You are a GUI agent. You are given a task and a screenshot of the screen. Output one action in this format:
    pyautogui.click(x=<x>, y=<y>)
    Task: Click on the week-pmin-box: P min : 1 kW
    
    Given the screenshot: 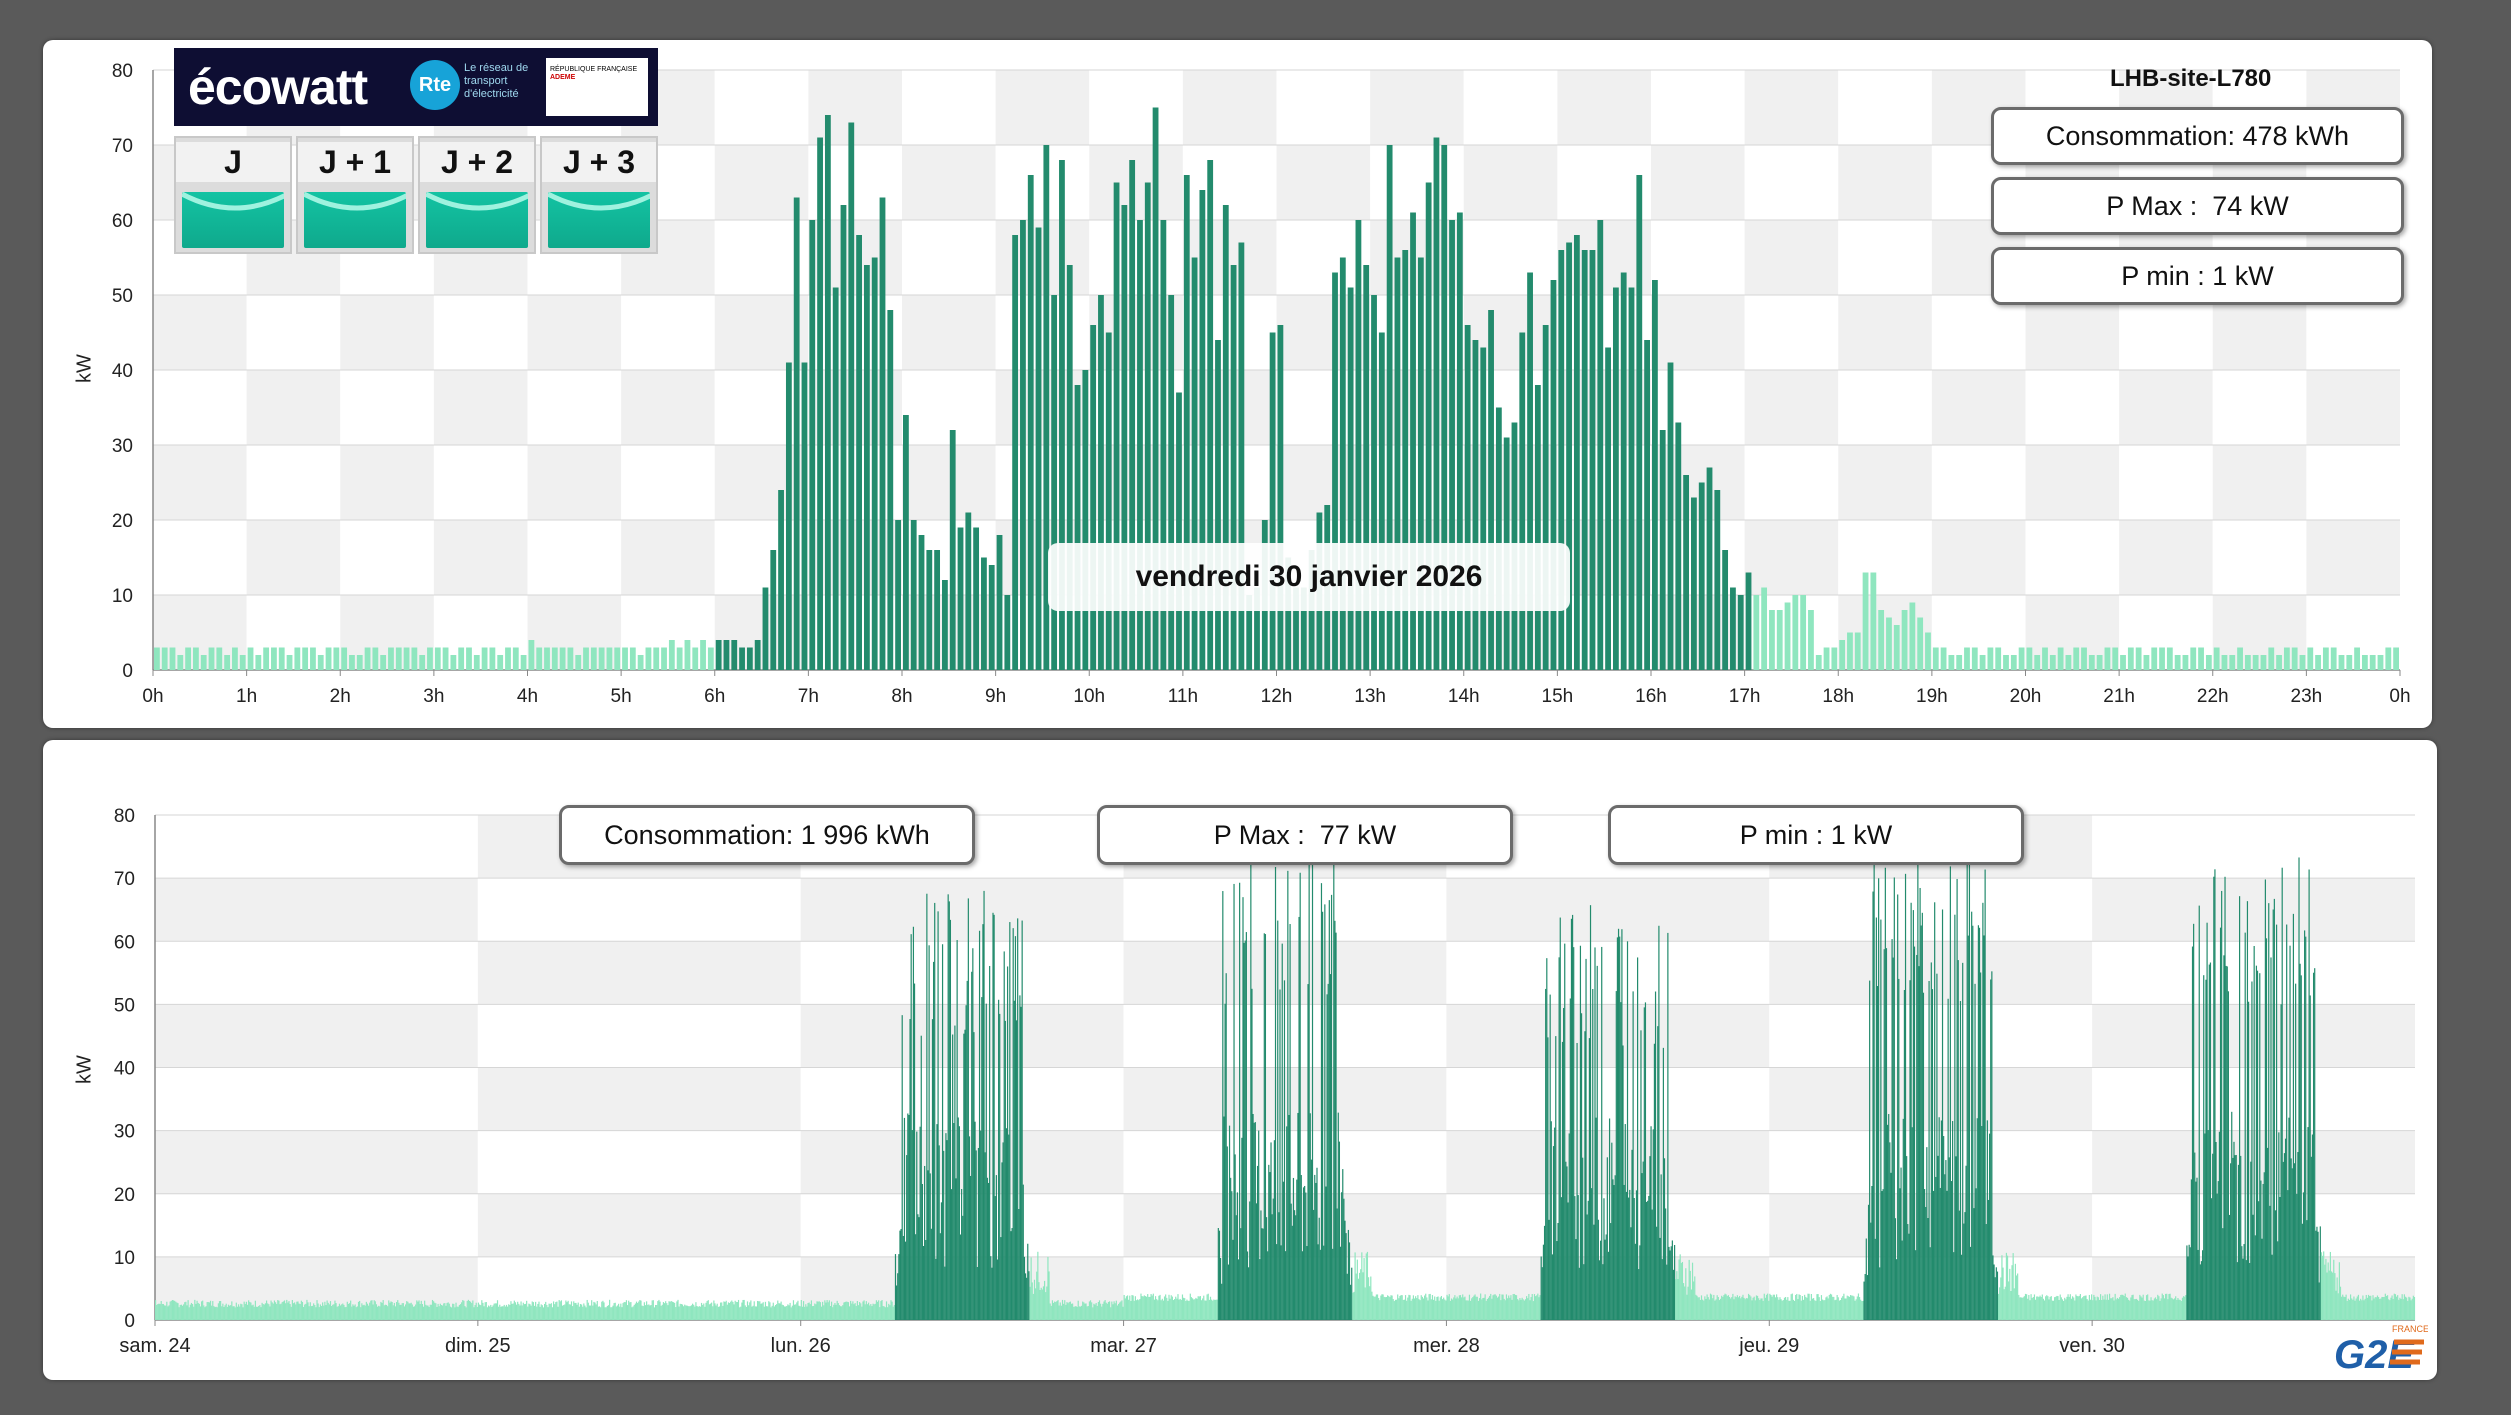 What is the action you would take?
    pyautogui.click(x=1816, y=835)
    